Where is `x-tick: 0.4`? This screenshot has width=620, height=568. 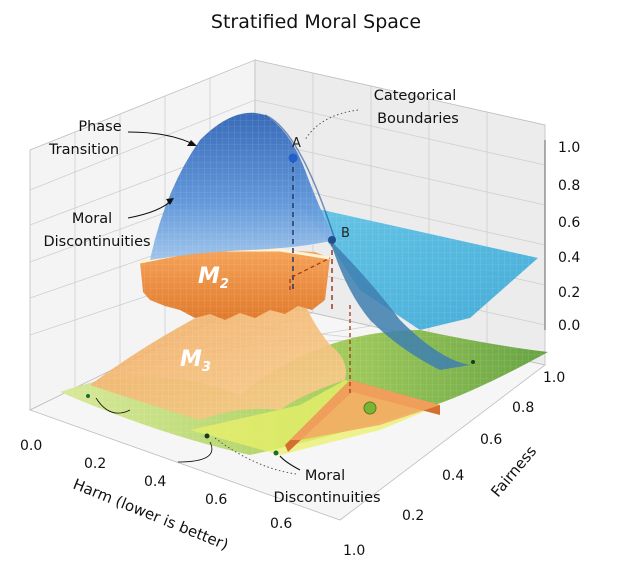
x-tick: 0.4 is located at coordinates (155, 482).